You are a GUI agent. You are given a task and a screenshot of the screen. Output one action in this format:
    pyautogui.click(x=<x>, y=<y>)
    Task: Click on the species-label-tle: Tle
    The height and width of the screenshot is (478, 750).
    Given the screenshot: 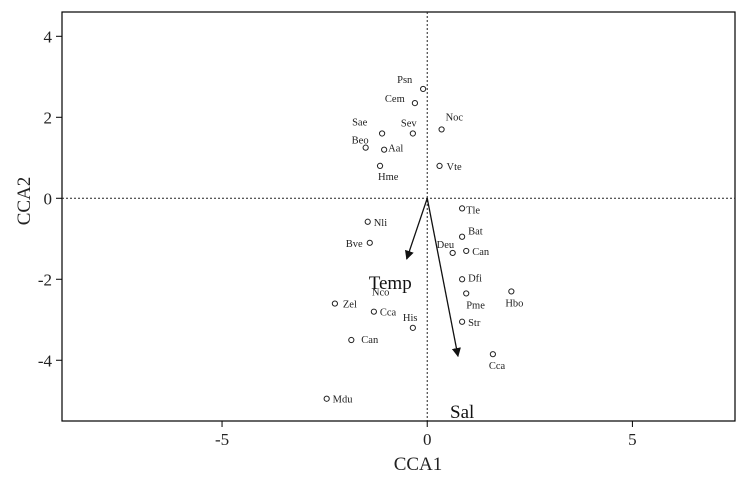 What is the action you would take?
    pyautogui.click(x=473, y=210)
    